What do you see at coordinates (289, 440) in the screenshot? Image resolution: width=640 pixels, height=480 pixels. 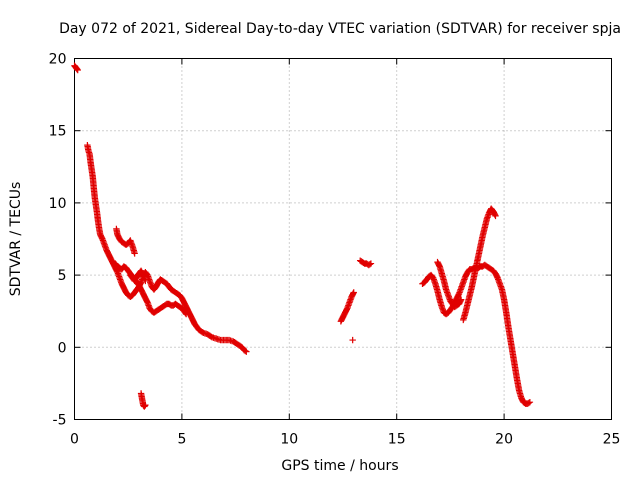 I see `x-tick-label: 10` at bounding box center [289, 440].